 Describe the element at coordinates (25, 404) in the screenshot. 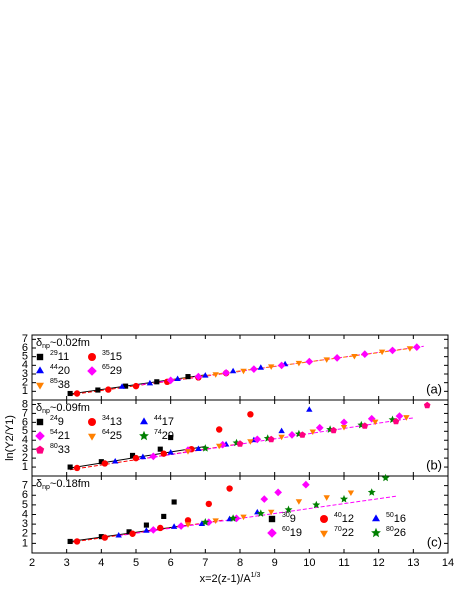

I see `y-tick-label: 8` at that location.